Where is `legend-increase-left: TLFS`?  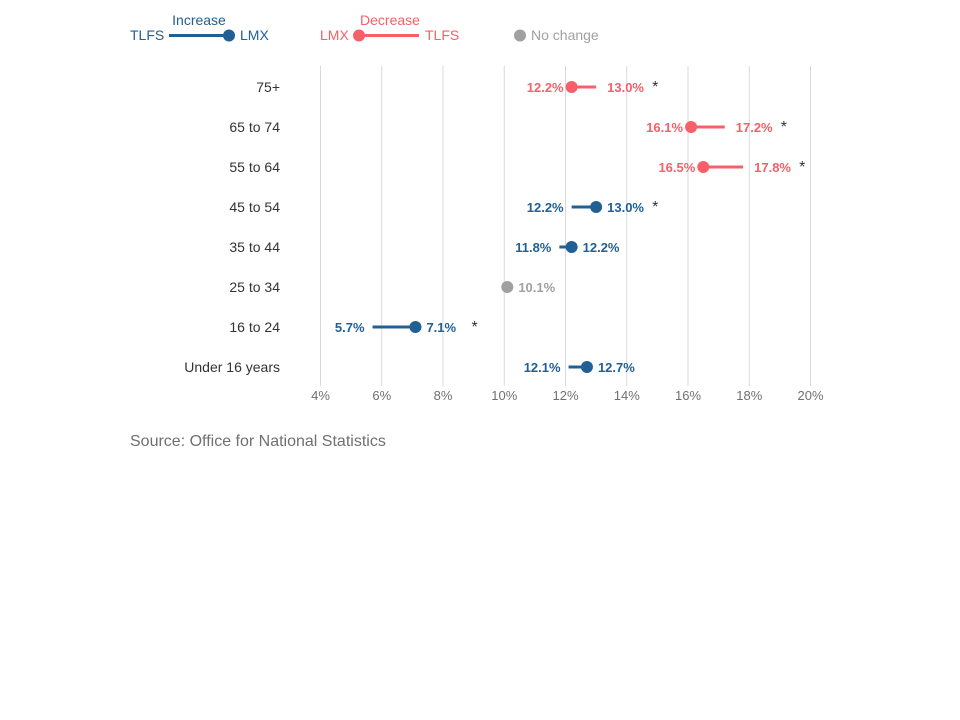 legend-increase-left: TLFS is located at coordinates (147, 35).